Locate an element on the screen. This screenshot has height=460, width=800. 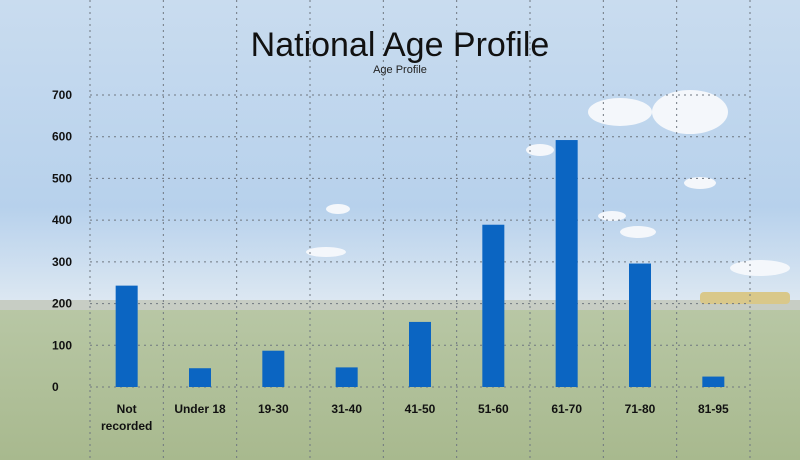
x-tick-label: Not recorded is located at coordinates (126, 417).